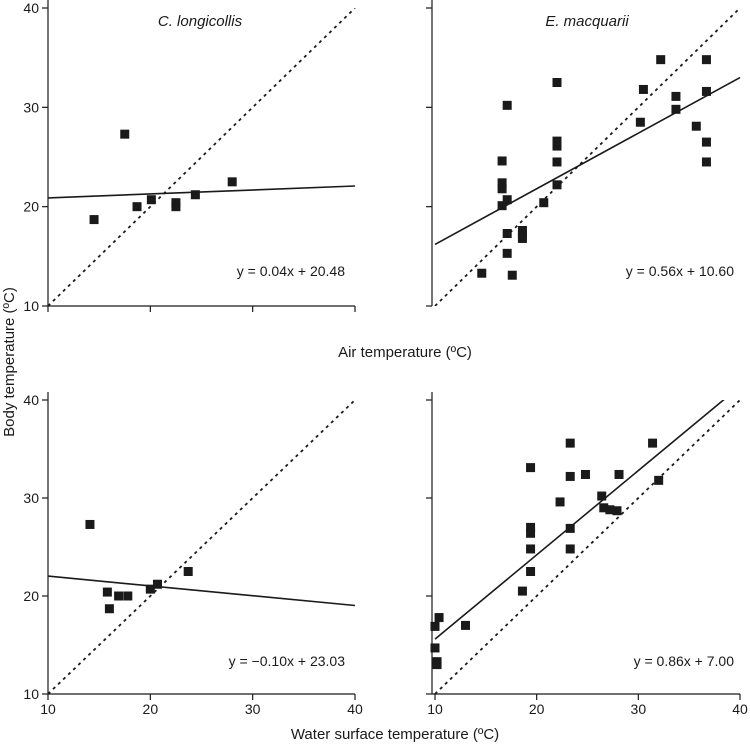 This screenshot has height=744, width=750. I want to click on regression-equation: y = −0.10x + 23.03, so click(287, 661).